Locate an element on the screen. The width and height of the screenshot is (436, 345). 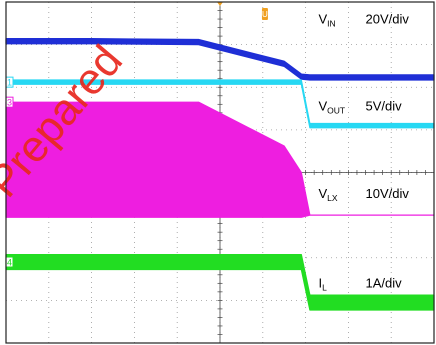
channel-symbol-vin: V is located at coordinates (322, 18).